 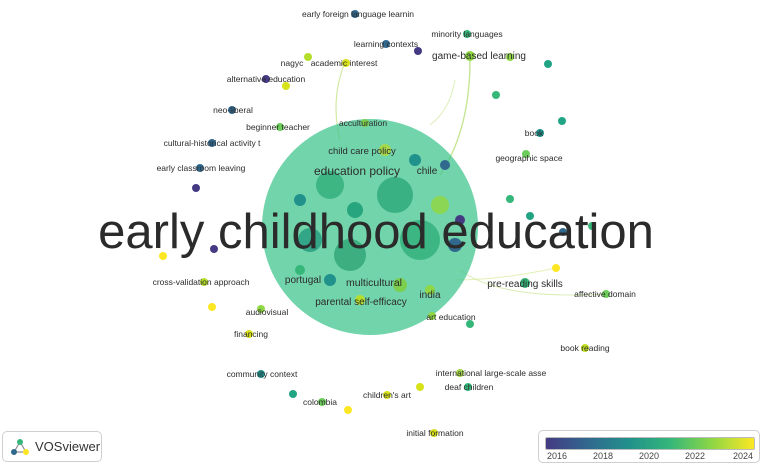 I want to click on node-acculturation, so click(x=365, y=123).